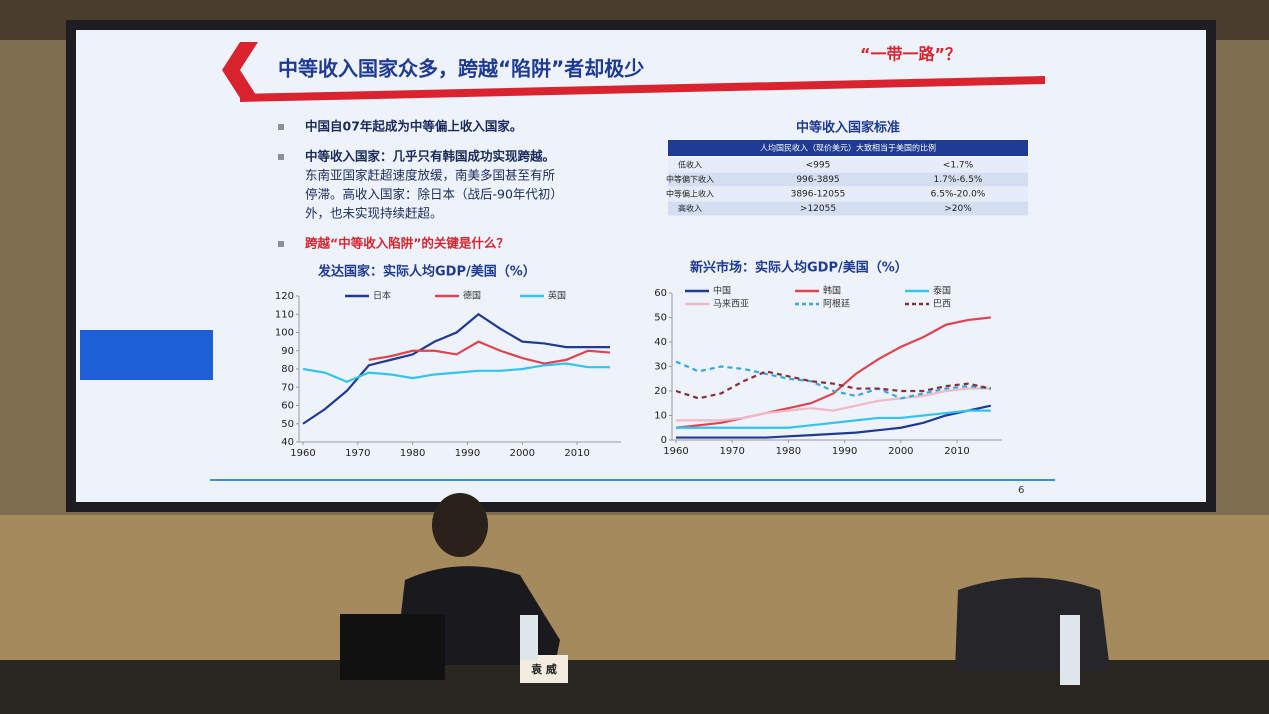 The image size is (1269, 714). Describe the element at coordinates (426, 272) in the screenshot. I see `chart-title: 发达国家：实际人均GDP/美国（%）` at that location.